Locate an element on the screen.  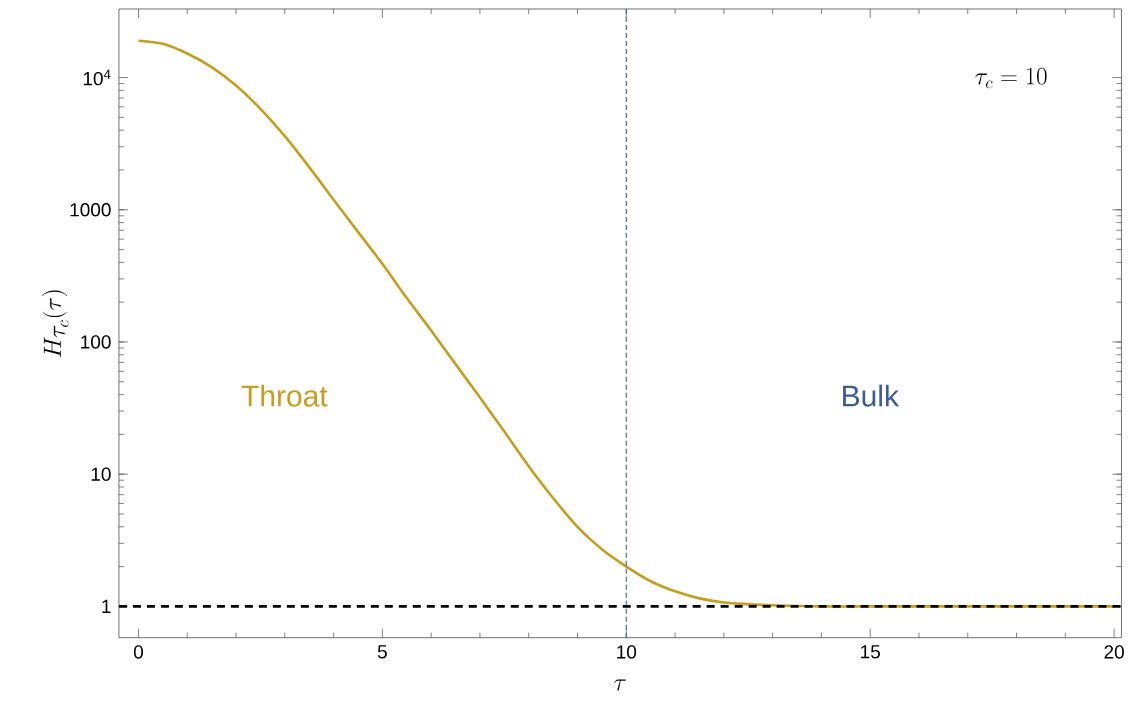
y-tick-label: 1 is located at coordinates (106, 607).